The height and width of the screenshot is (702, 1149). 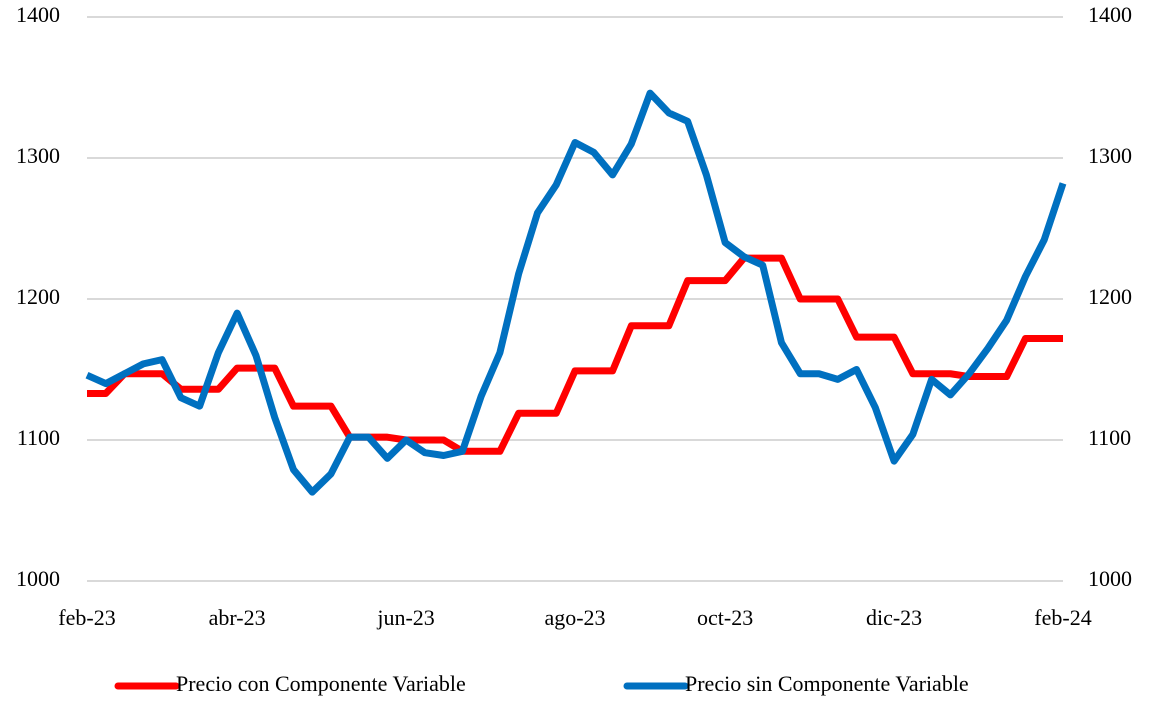 What do you see at coordinates (1110, 155) in the screenshot?
I see `y2-tick-label: 1300` at bounding box center [1110, 155].